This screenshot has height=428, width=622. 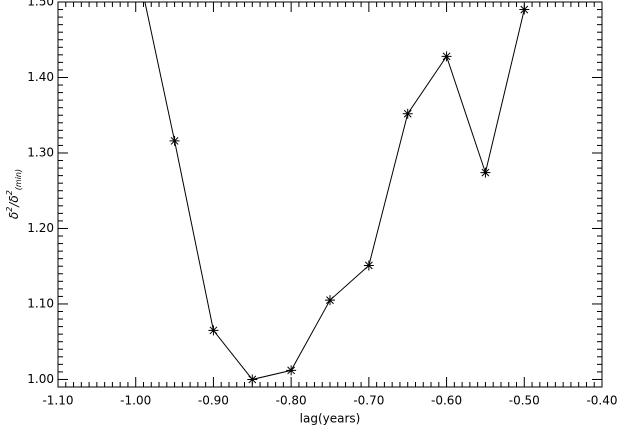 What do you see at coordinates (40, 228) in the screenshot?
I see `y-tick-label: 1.20` at bounding box center [40, 228].